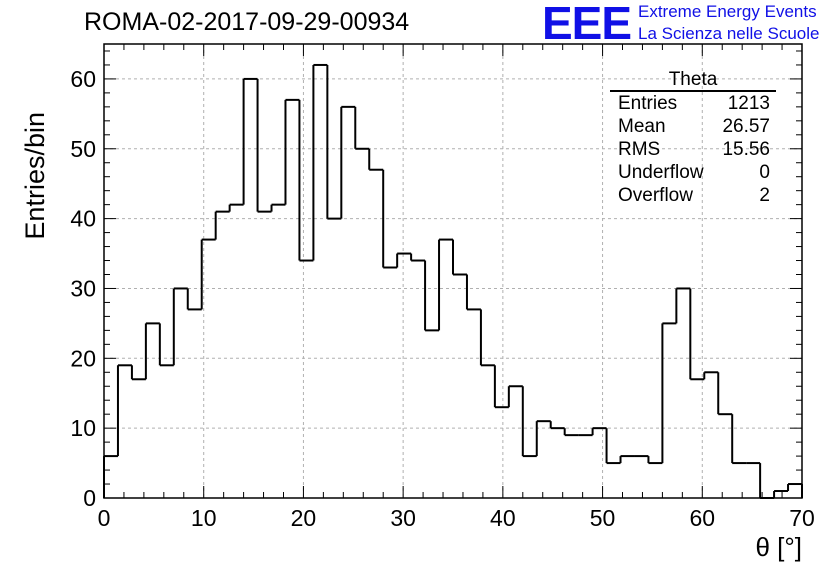 This screenshot has width=836, height=572. What do you see at coordinates (702, 518) in the screenshot?
I see `x-tick-label: 60` at bounding box center [702, 518].